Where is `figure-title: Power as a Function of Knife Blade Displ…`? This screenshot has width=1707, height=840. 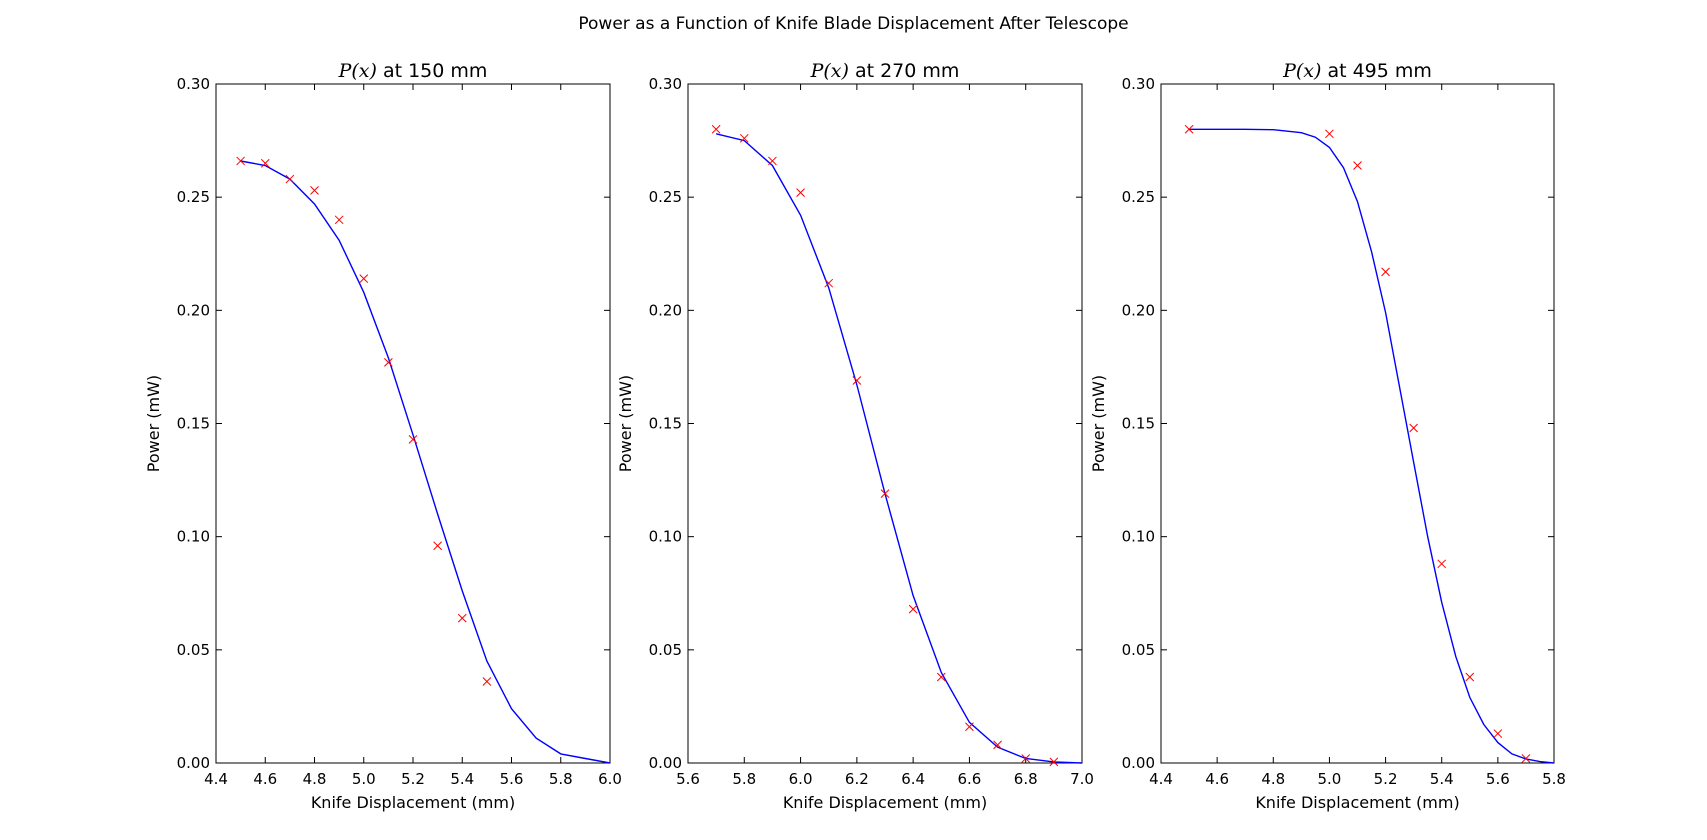 figure-title: Power as a Function of Knife Blade Displ… is located at coordinates (853, 24).